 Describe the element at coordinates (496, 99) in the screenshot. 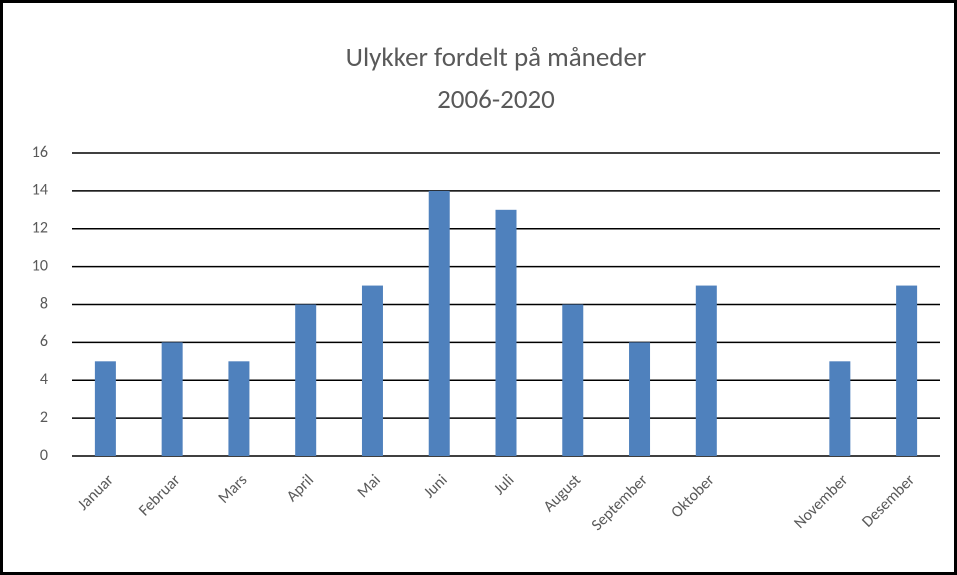

I see `chart-subtitle: 2006-2020` at that location.